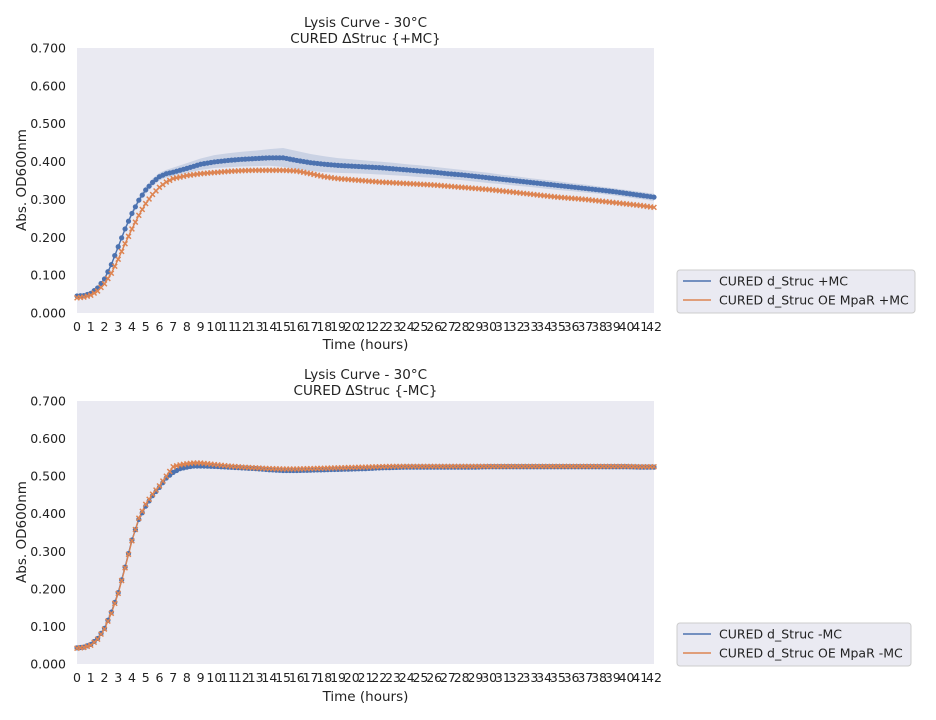 The width and height of the screenshot is (936, 720). Describe the element at coordinates (530, 326) in the screenshot. I see `x-tick-label: 33` at that location.